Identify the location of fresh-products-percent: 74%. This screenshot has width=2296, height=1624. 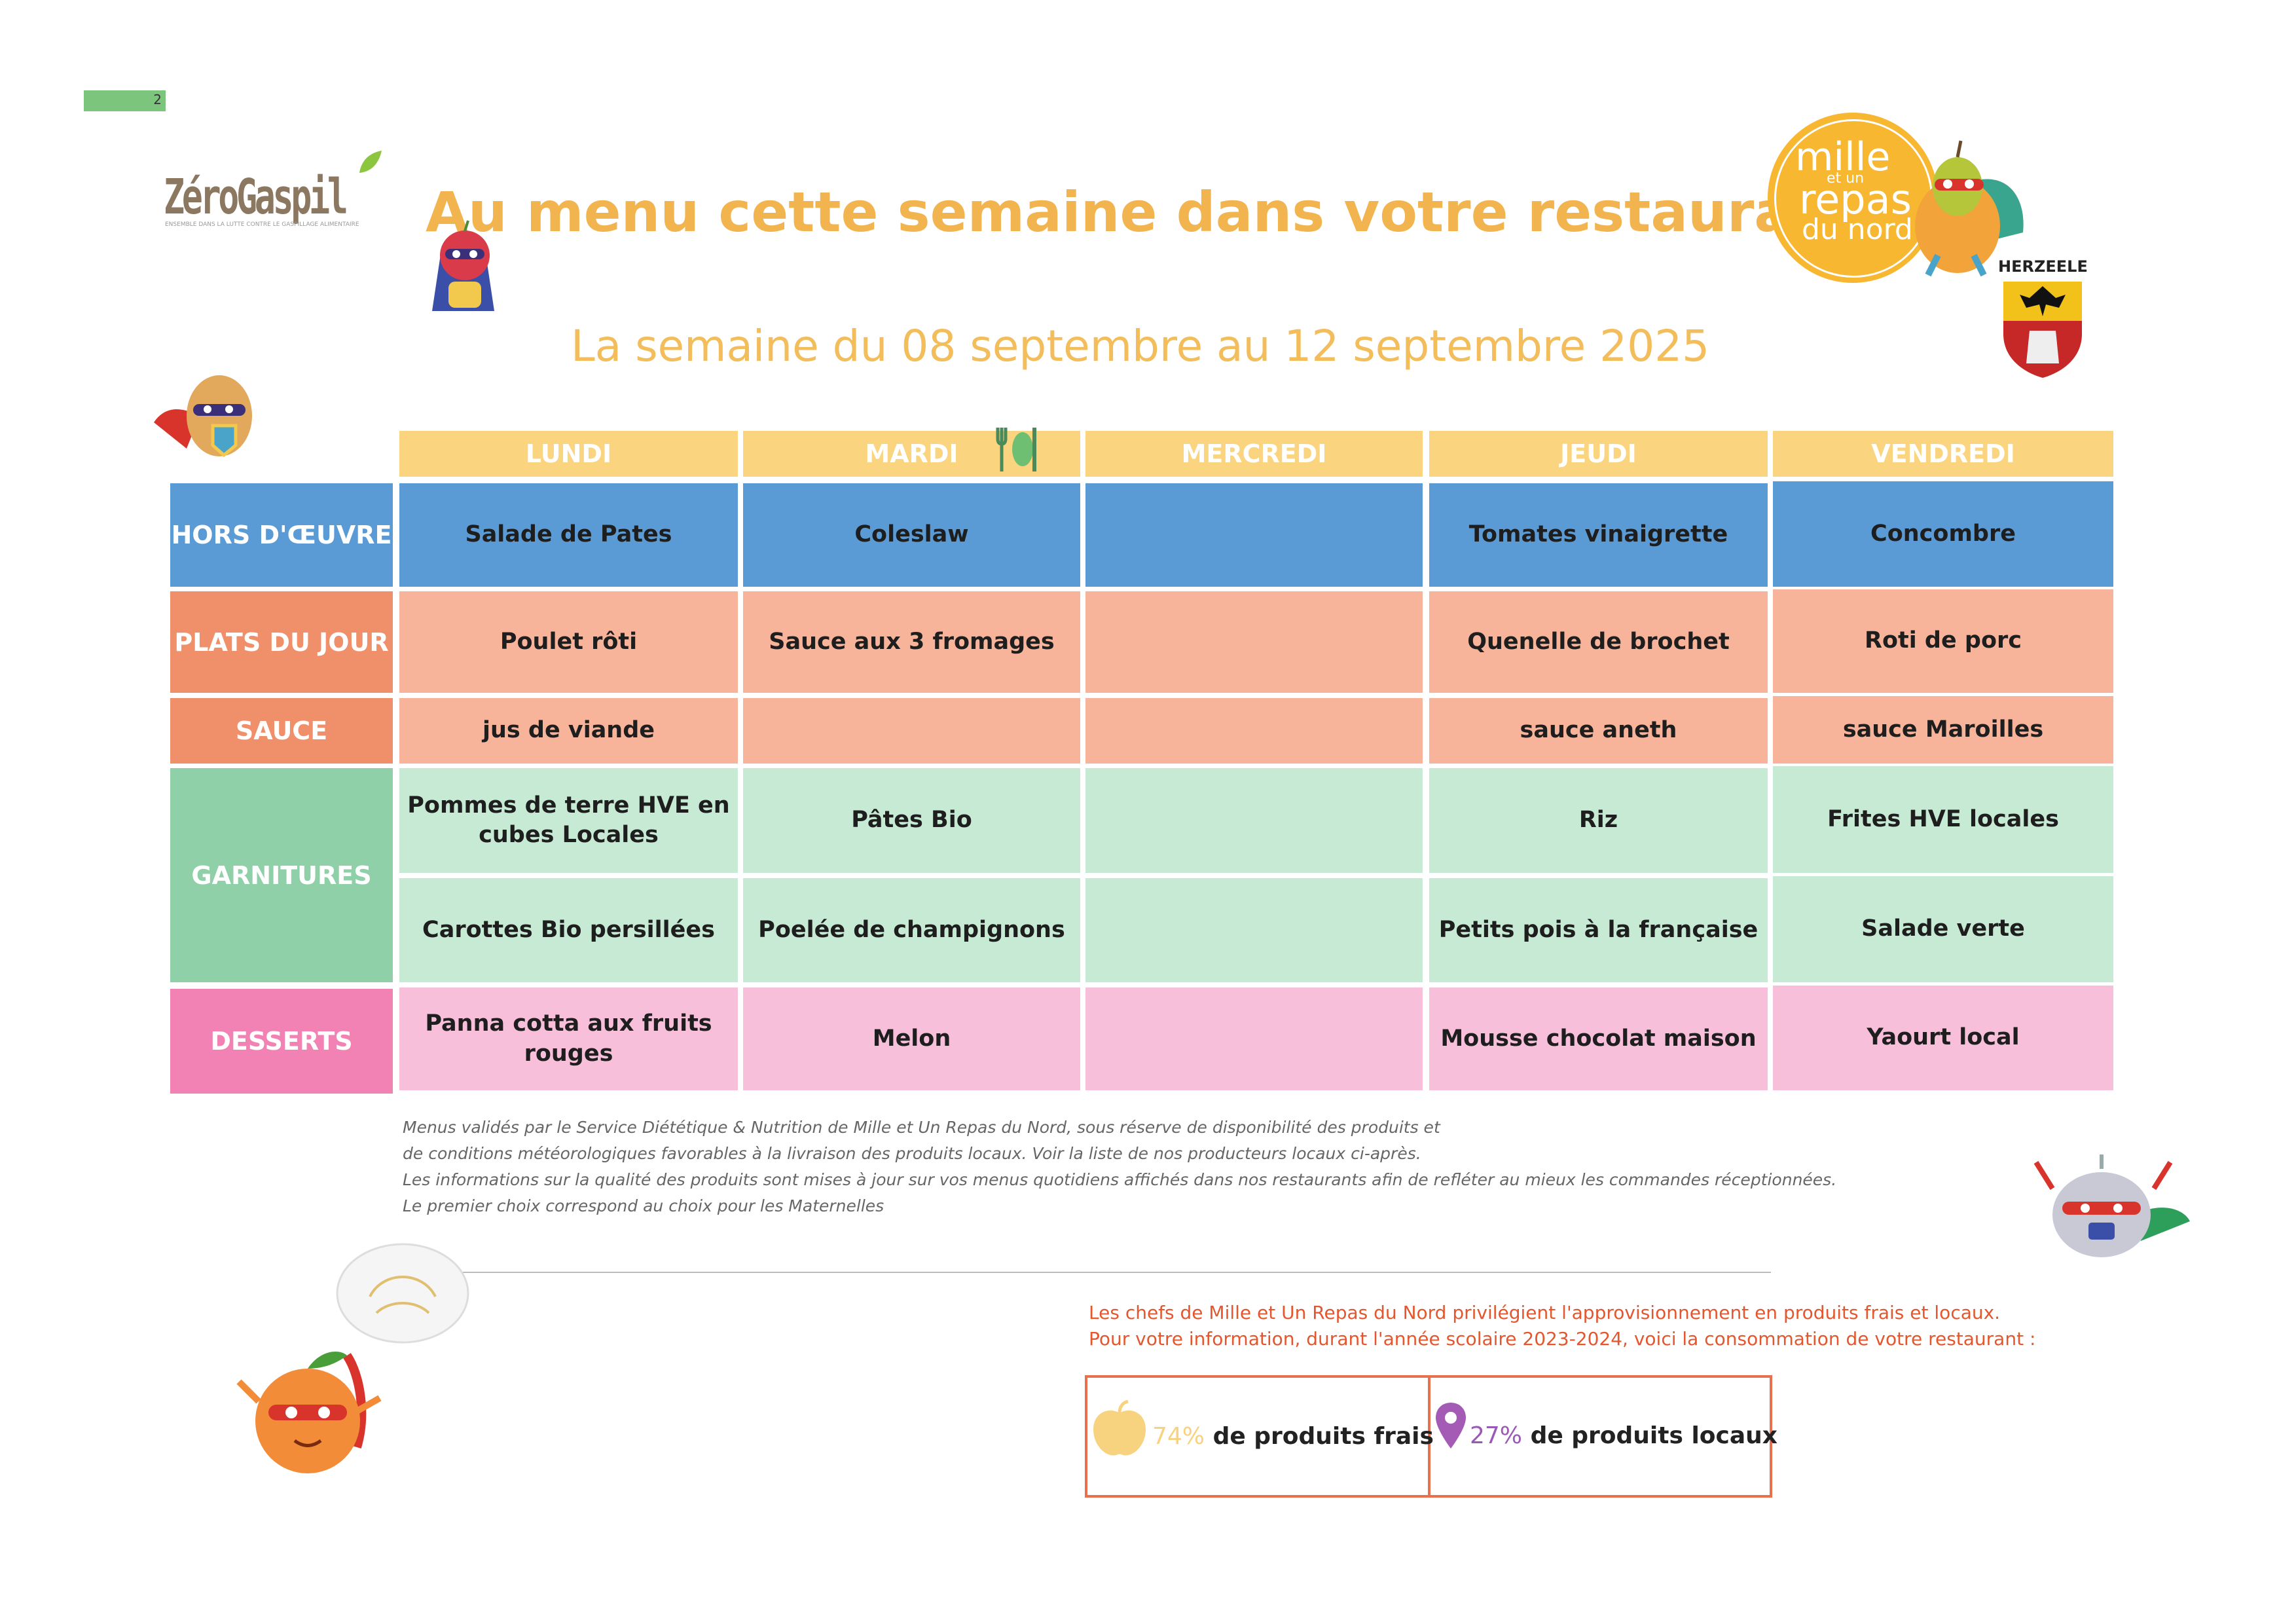
(1178, 1436).